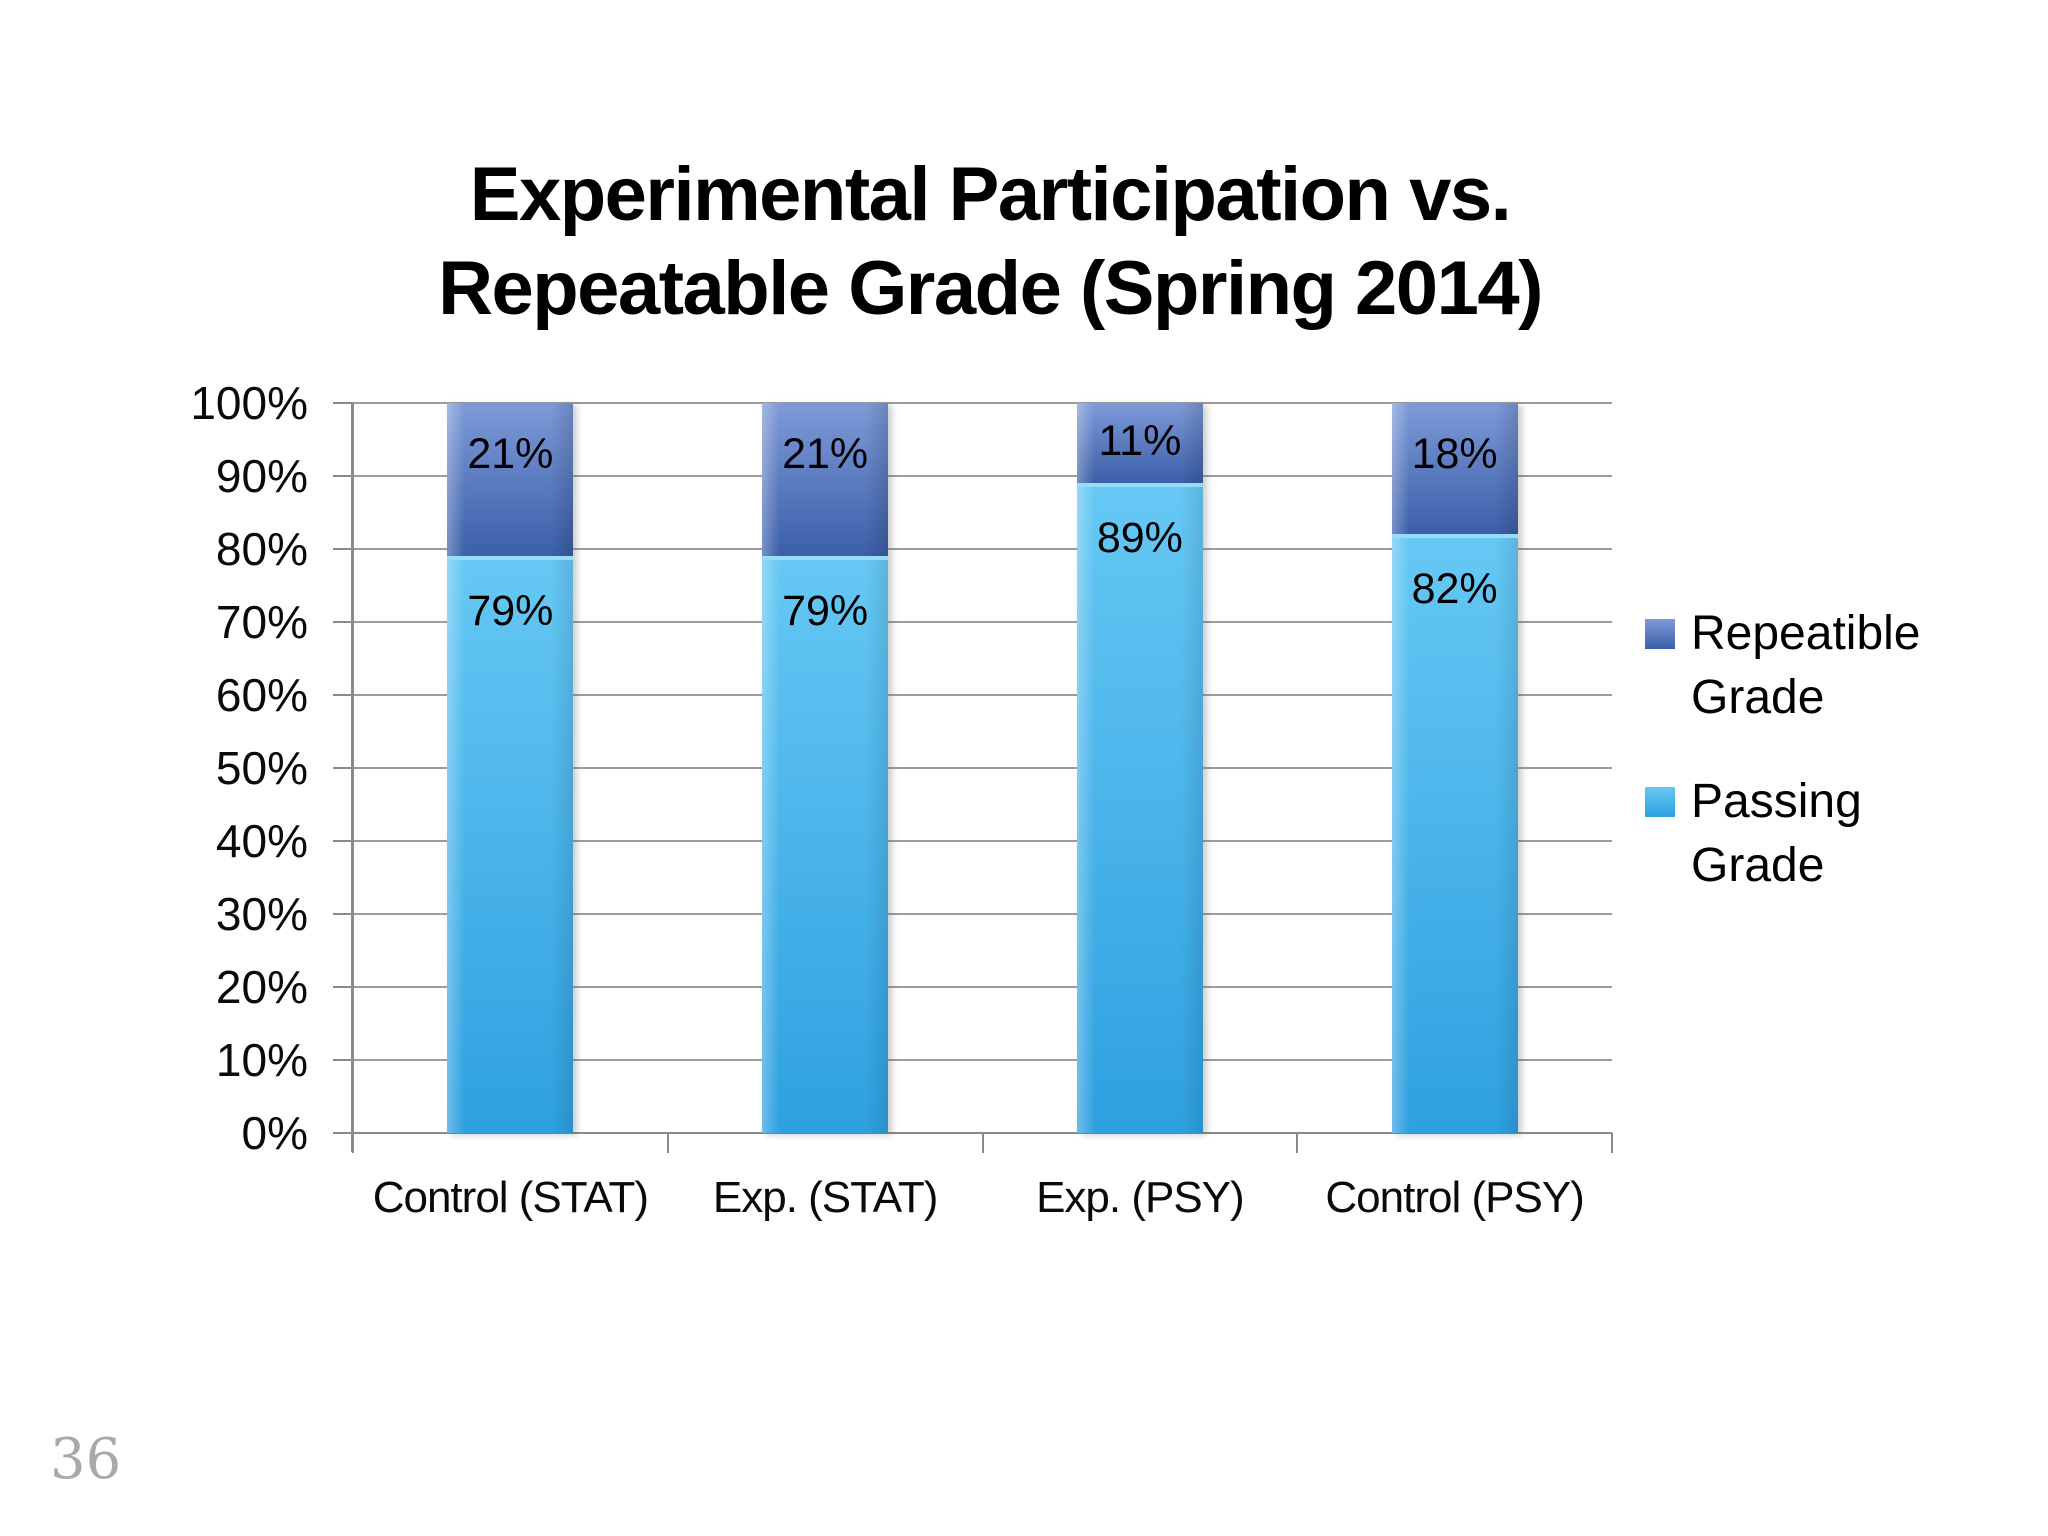 This screenshot has width=2048, height=1536. Describe the element at coordinates (825, 1197) in the screenshot. I see `x-axis-label-exp-stat: Exp. (STAT)` at that location.